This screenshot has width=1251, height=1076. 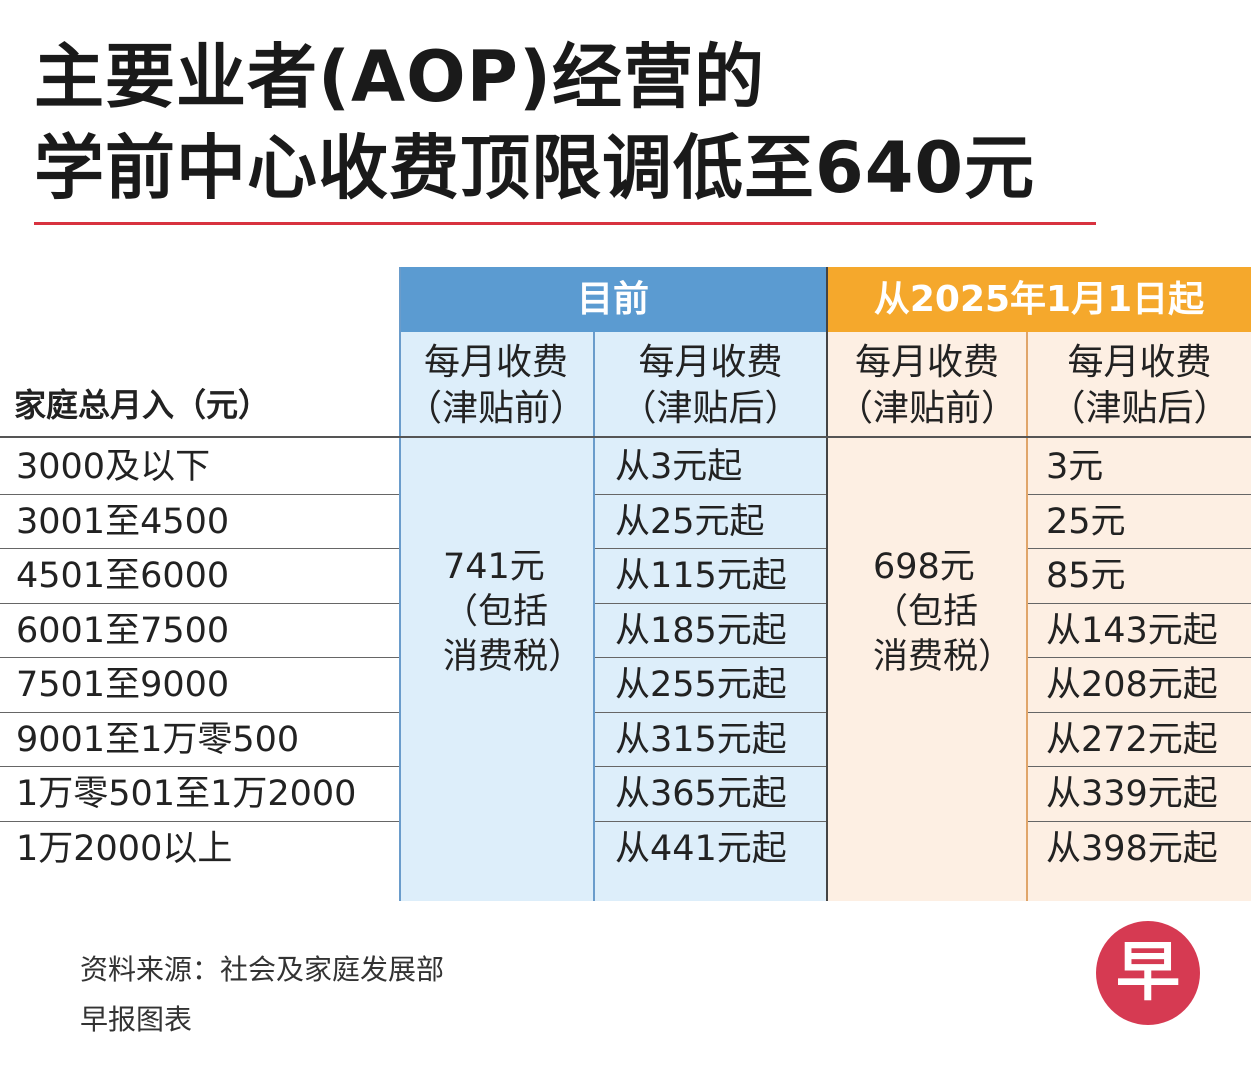 What do you see at coordinates (1086, 521) in the screenshot?
I see `row-new-after: 25元` at bounding box center [1086, 521].